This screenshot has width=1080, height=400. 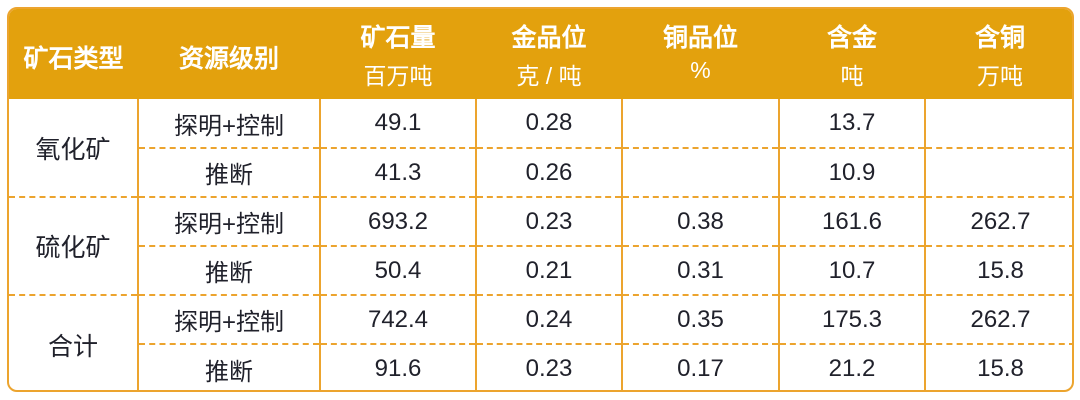 What do you see at coordinates (548, 270) in the screenshot?
I see `gold-grade-cell: 0.21` at bounding box center [548, 270].